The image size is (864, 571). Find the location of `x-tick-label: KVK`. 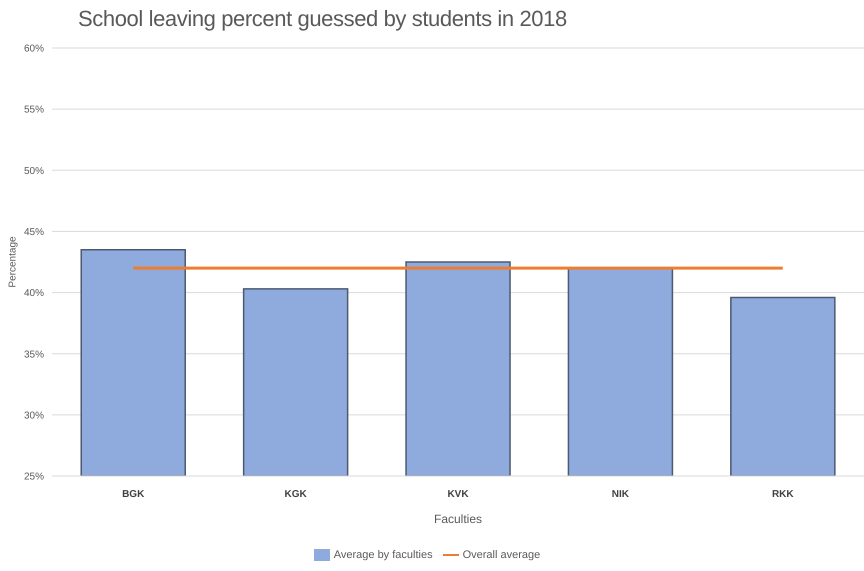

x-tick-label: KVK is located at coordinates (458, 494).